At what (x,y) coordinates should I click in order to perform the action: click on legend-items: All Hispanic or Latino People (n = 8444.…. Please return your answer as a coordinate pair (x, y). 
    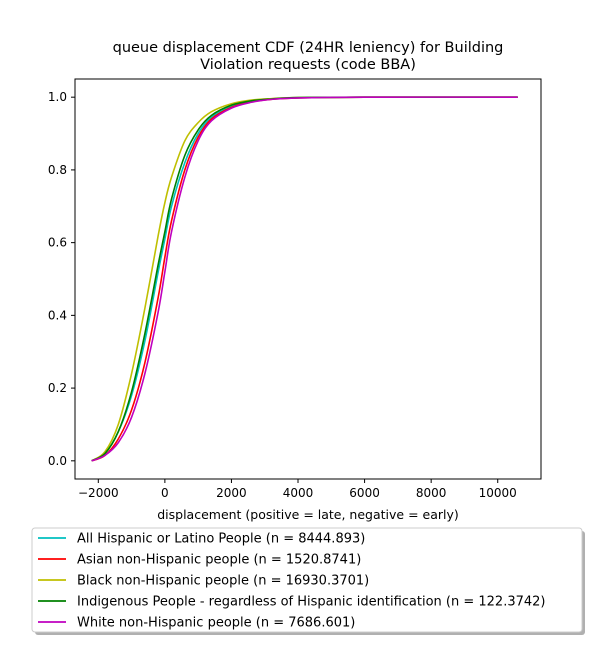
    Looking at the image, I should click on (292, 581).